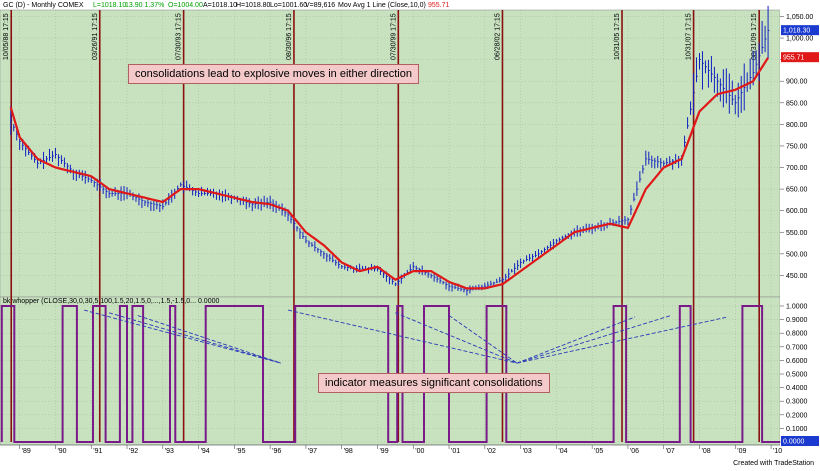 The width and height of the screenshot is (820, 471). What do you see at coordinates (240, 451) in the screenshot?
I see `time-tick-label: '95` at bounding box center [240, 451].